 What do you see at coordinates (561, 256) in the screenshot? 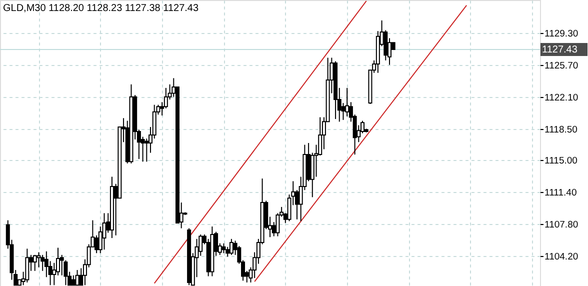
I see `y-tick-label: 1104.20` at bounding box center [561, 256].